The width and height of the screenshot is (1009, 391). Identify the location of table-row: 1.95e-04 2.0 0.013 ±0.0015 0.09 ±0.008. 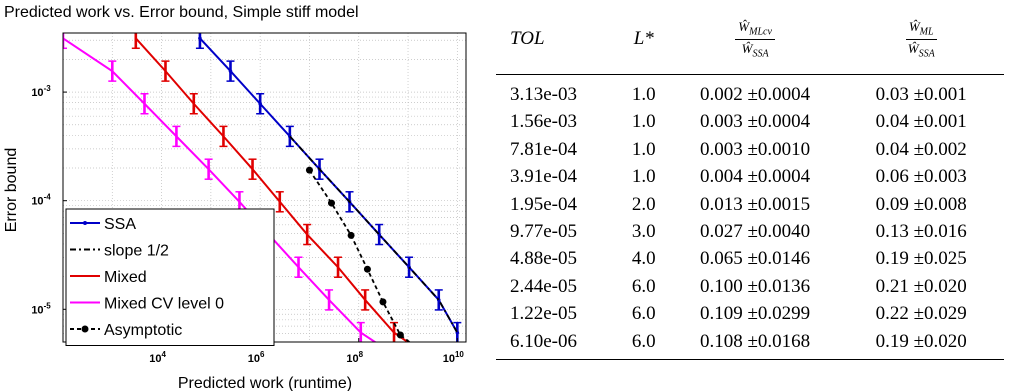
(750, 204).